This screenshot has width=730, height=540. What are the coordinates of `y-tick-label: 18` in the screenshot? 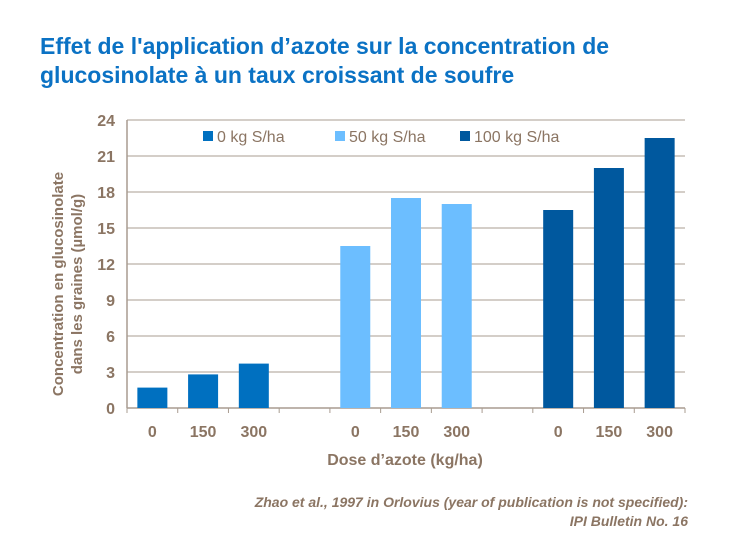 It's located at (106, 193).